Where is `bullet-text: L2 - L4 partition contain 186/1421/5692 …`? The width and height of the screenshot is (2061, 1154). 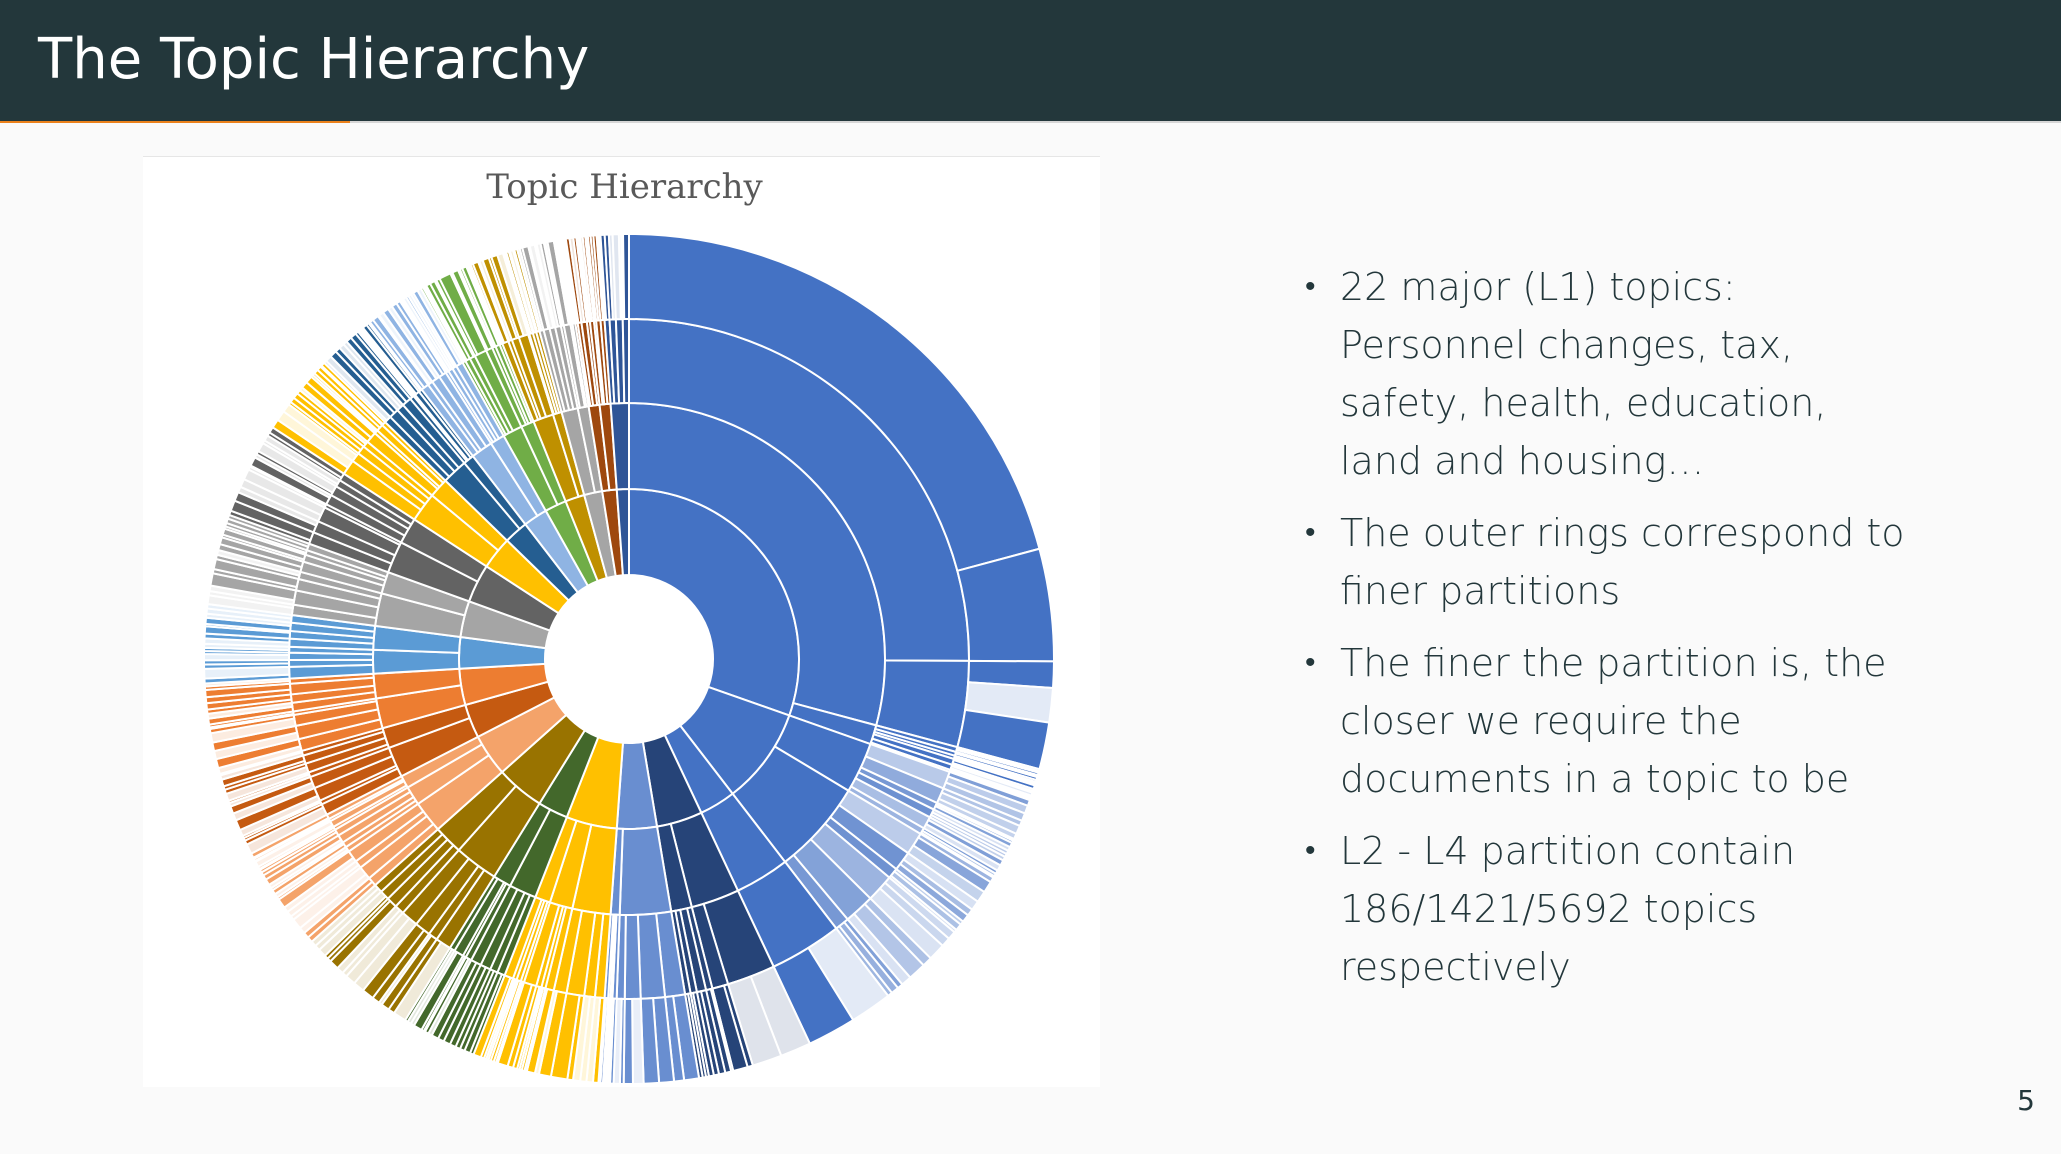
bullet-text: L2 - L4 partition contain 186/1421/5692 … is located at coordinates (1568, 909).